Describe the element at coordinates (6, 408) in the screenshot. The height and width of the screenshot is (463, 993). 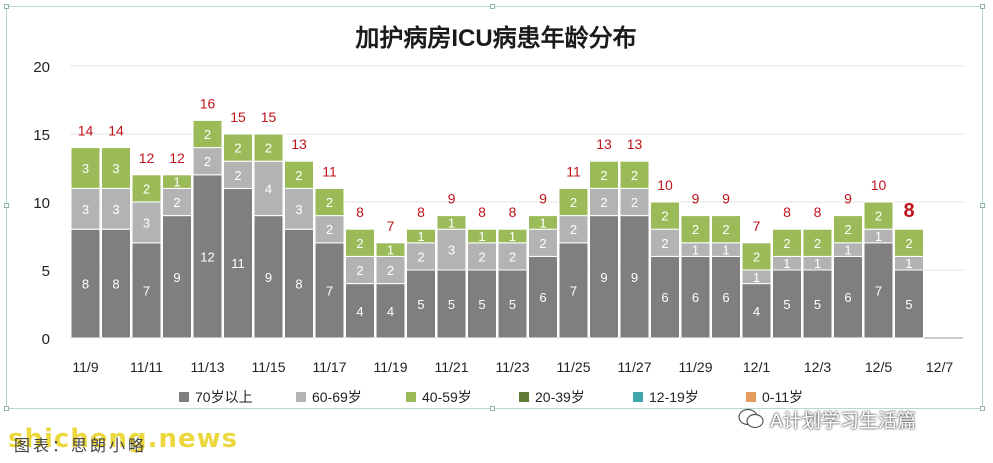
I see `resize-handle-bottom-left` at that location.